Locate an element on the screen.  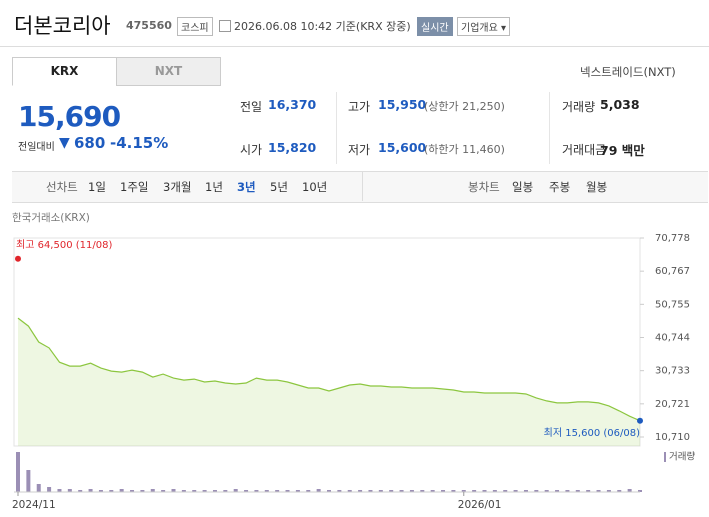
company-info-button: 기업개요 ▾ is located at coordinates (484, 26).